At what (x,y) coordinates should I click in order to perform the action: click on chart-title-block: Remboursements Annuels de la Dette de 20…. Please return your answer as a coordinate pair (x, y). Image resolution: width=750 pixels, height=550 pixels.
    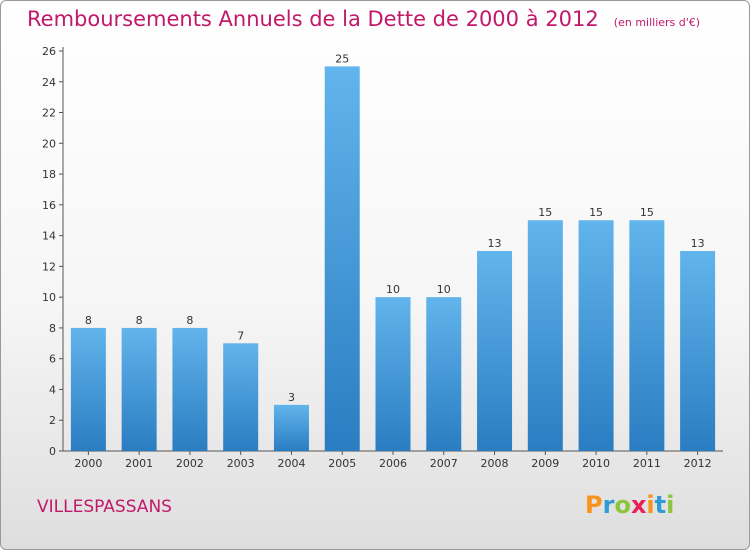
    Looking at the image, I should click on (363, 19).